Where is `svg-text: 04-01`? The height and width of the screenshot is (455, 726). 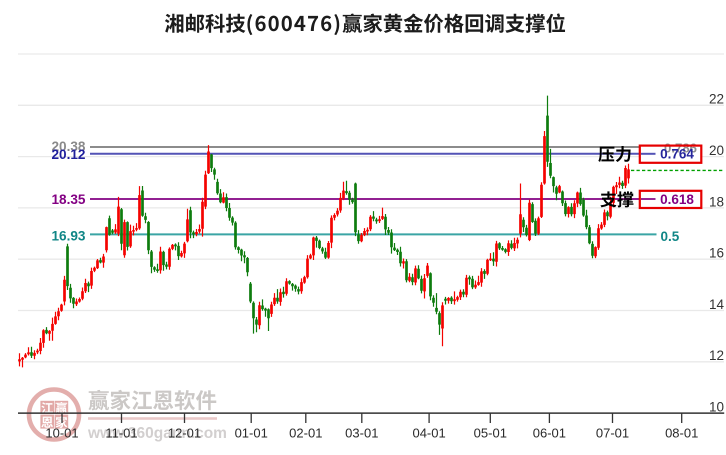
svg-text: 04-01 is located at coordinates (428, 432).